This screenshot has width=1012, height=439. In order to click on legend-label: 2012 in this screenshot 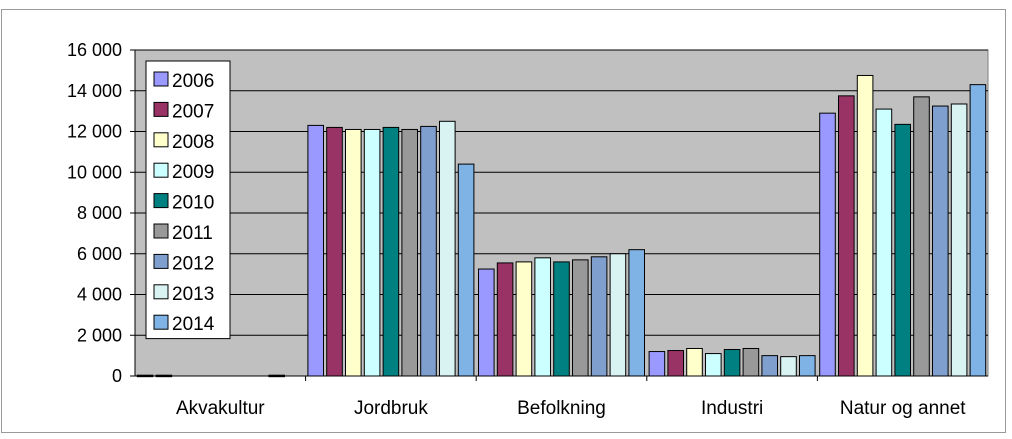, I will do `click(193, 263)`.